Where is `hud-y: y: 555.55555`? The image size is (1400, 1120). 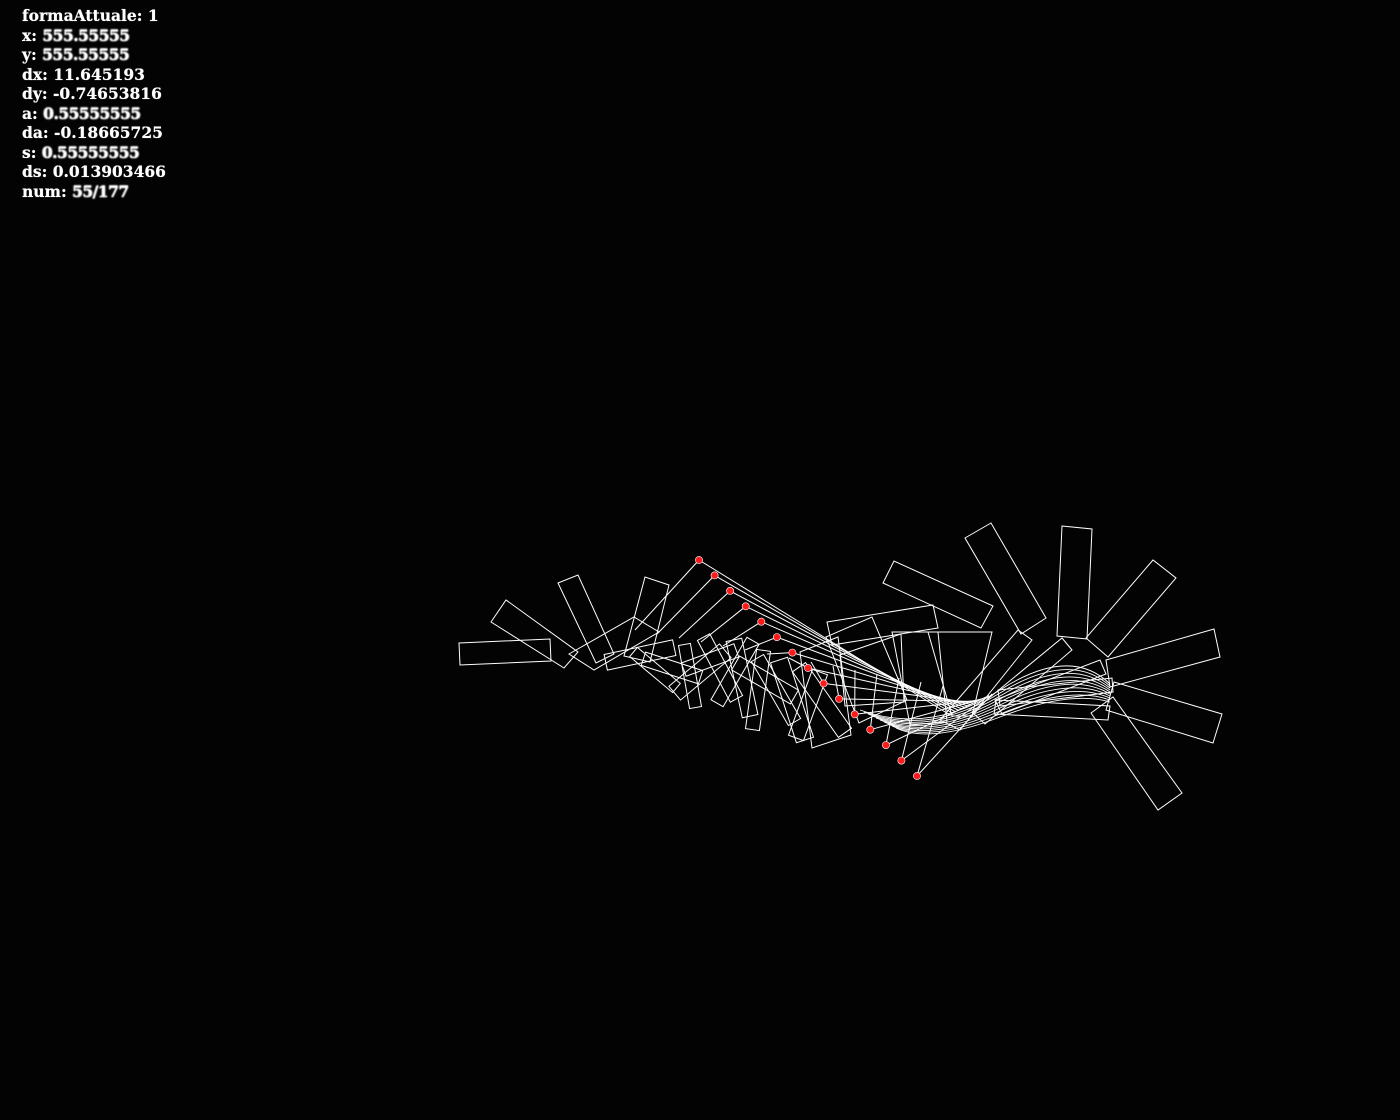
hud-y: y: 555.55555 is located at coordinates (76, 54).